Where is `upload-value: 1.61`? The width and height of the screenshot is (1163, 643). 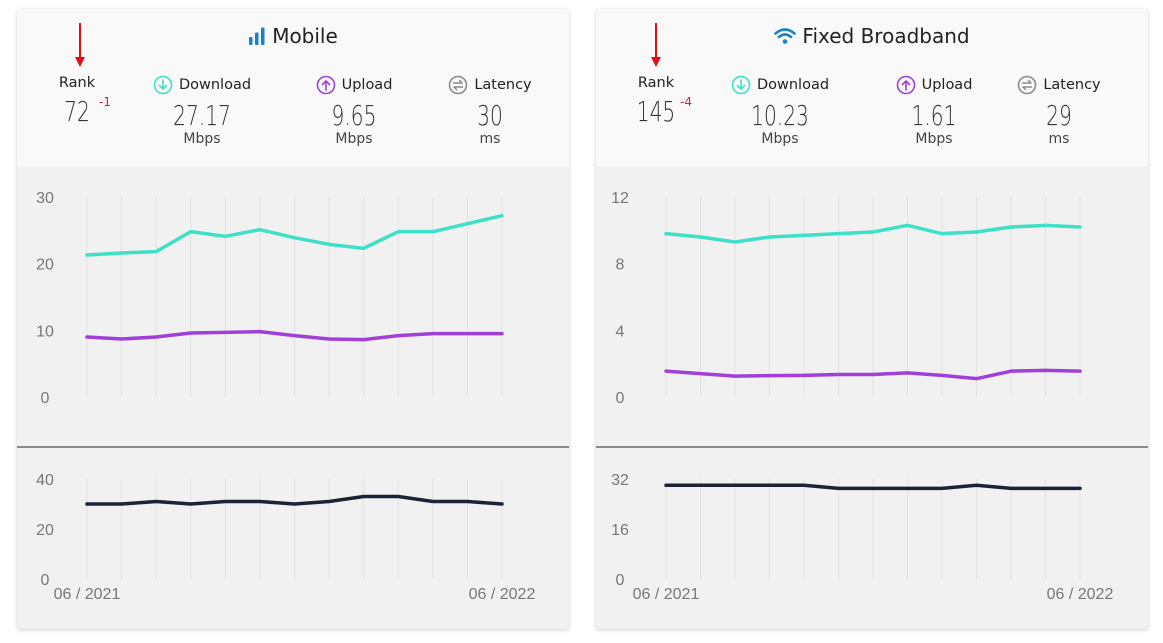 upload-value: 1.61 is located at coordinates (934, 115).